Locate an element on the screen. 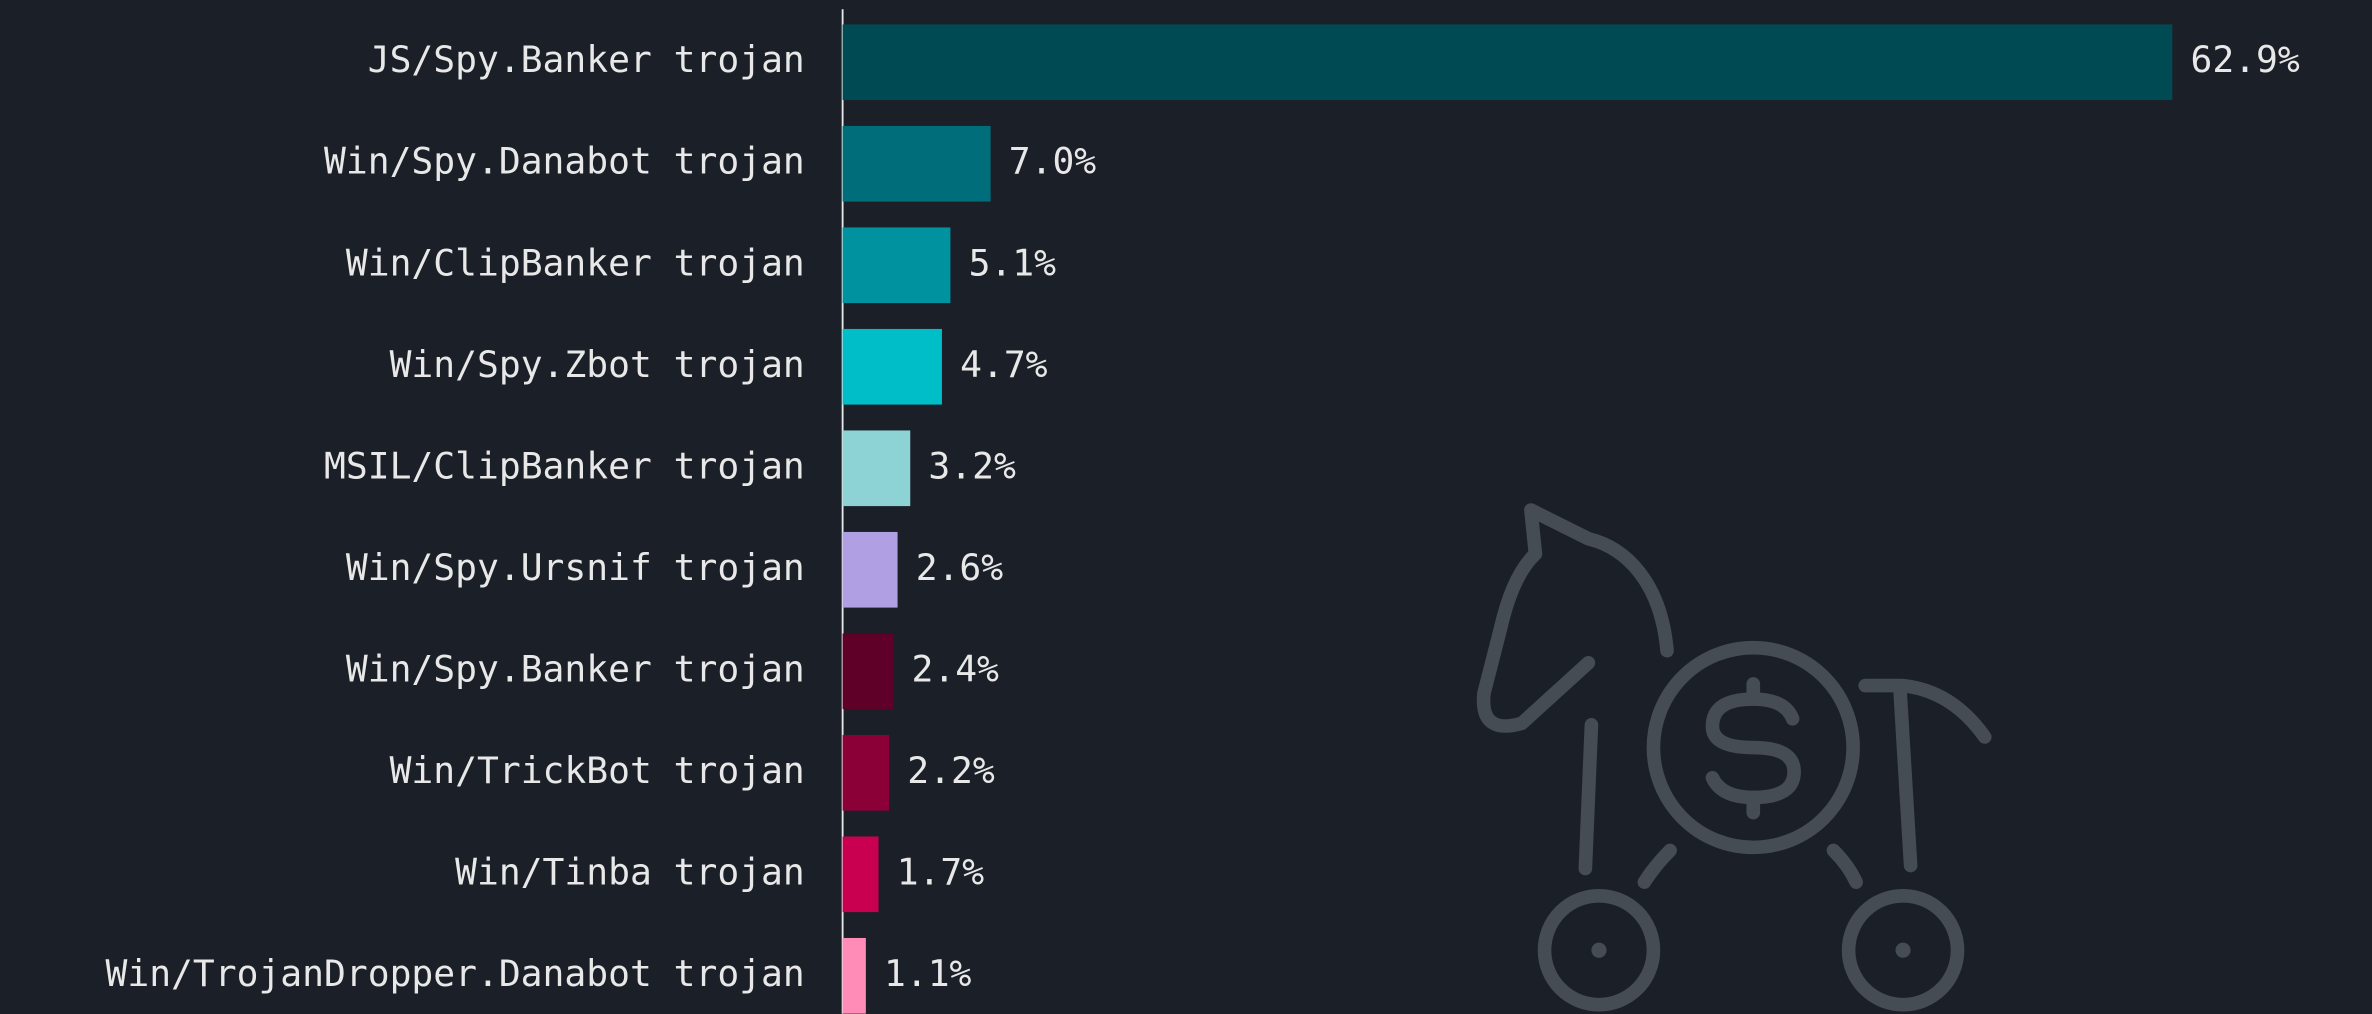  category-label: Win/Spy.Danabot trojan is located at coordinates (564, 161).